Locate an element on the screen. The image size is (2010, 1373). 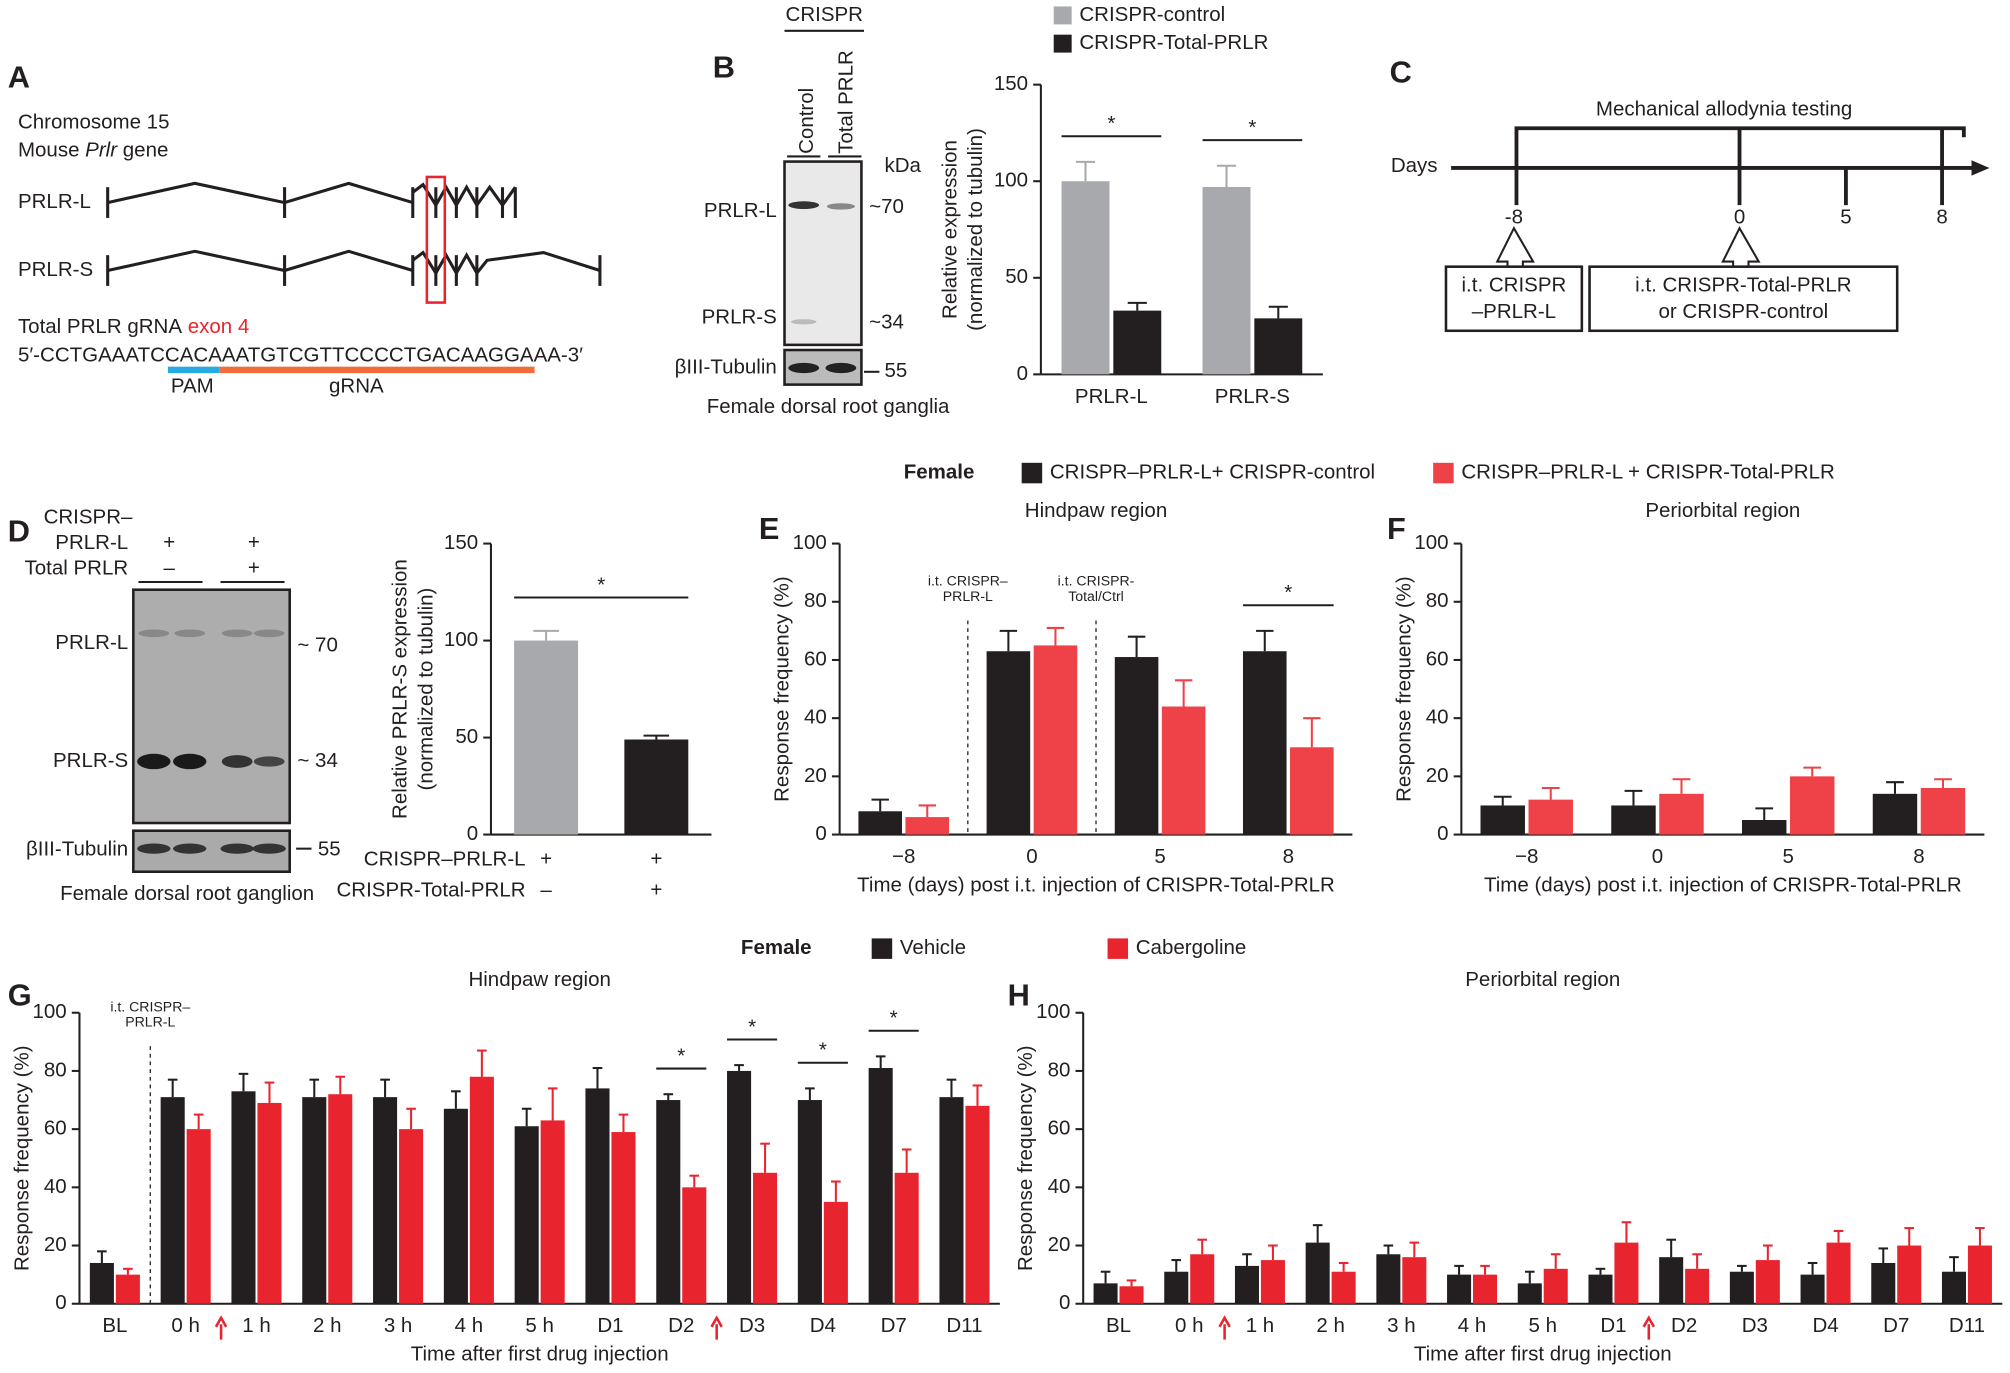
y-tick-label: 40 is located at coordinates (1437, 717).